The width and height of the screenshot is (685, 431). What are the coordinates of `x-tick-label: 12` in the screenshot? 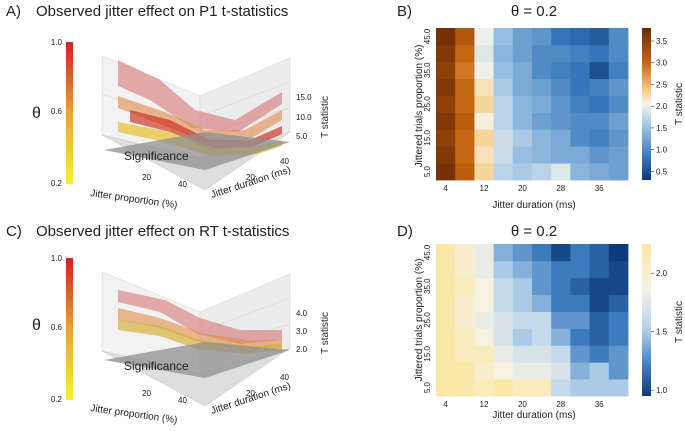 It's located at (484, 188).